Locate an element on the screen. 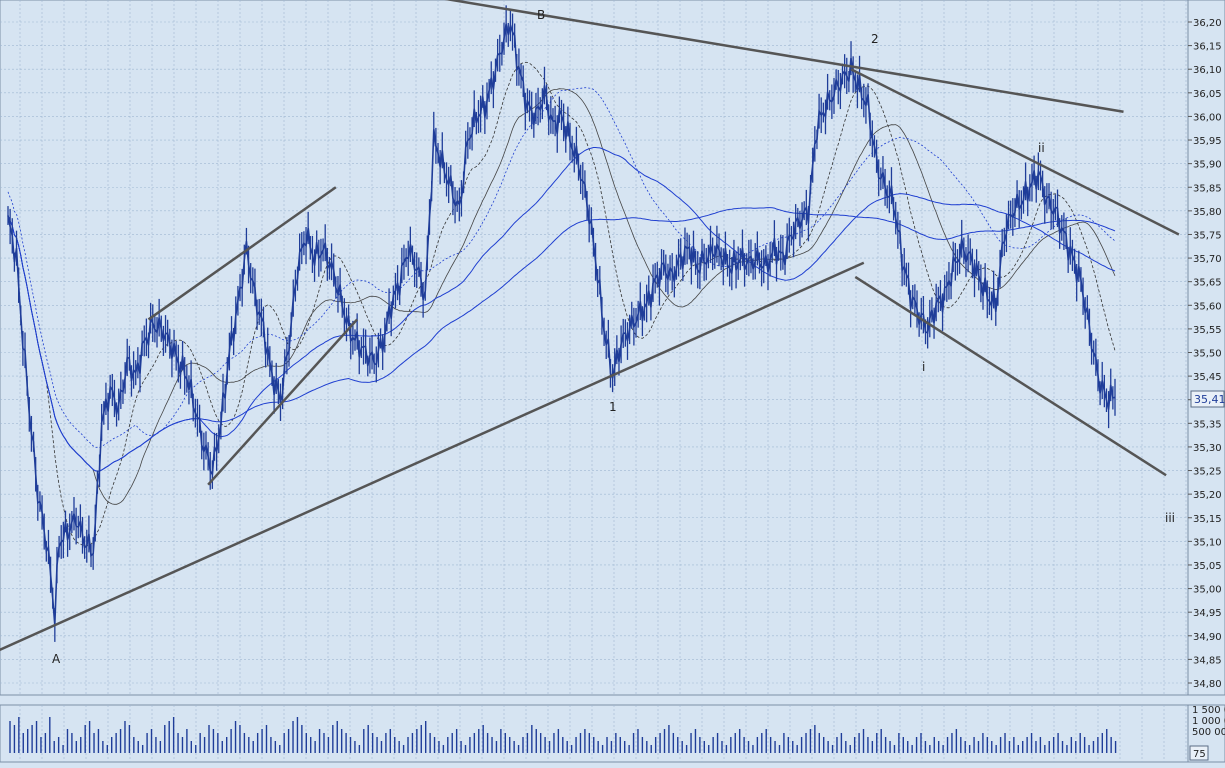 The image size is (1225, 768). annotation-ii: ii is located at coordinates (1041, 148).